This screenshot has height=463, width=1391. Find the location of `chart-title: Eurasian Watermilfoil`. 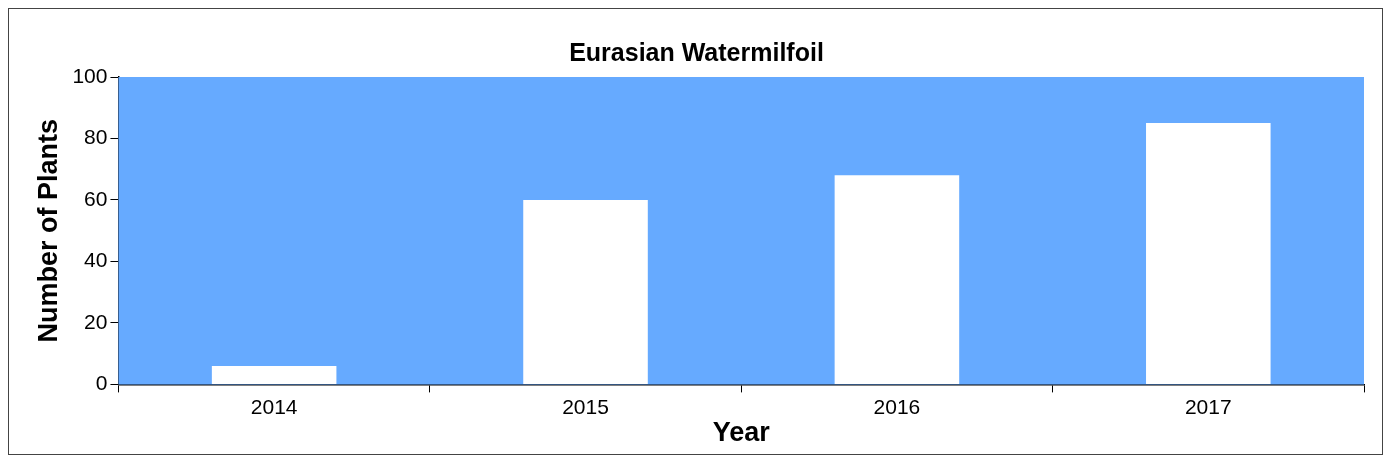

chart-title: Eurasian Watermilfoil is located at coordinates (696, 51).